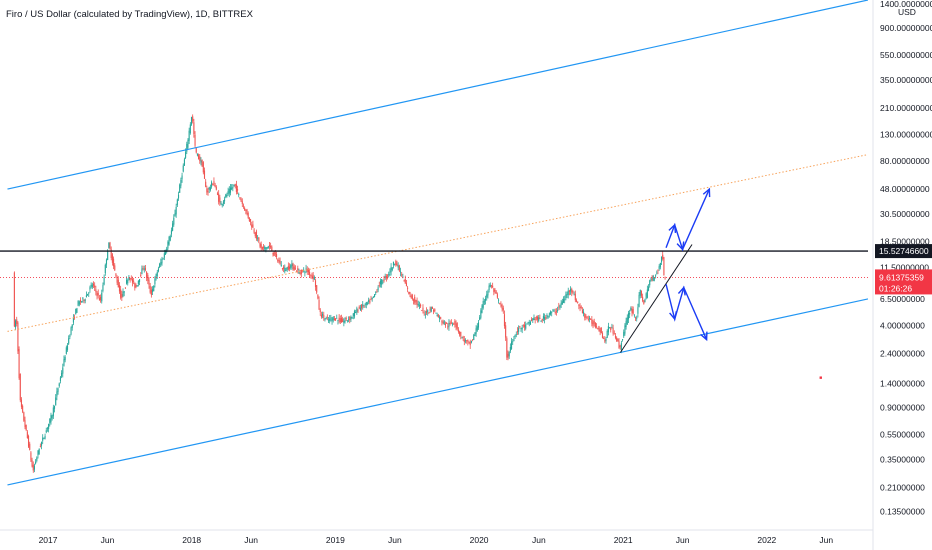 The image size is (932, 550). Describe the element at coordinates (902, 299) in the screenshot. I see `y-tick-label: 6.50000000` at that location.